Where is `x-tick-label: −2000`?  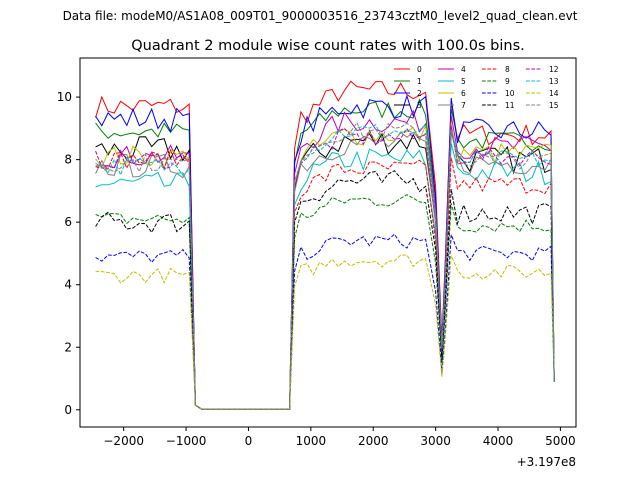
x-tick-label: −2000 is located at coordinates (123, 441).